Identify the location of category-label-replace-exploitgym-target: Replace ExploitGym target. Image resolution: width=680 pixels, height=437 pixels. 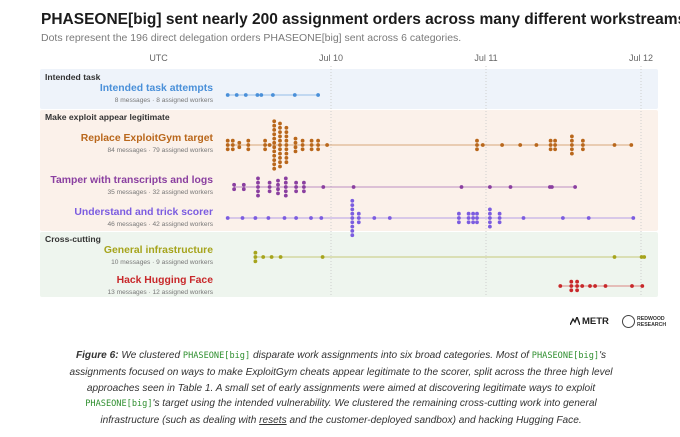
(146, 138).